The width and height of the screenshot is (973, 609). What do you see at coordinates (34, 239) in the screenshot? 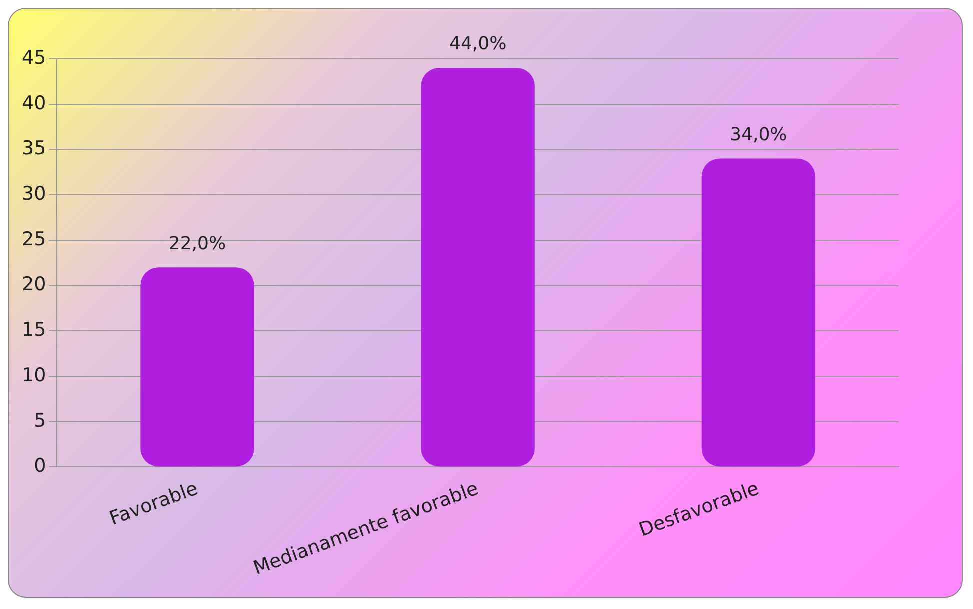
I see `y-tick-label: 25` at bounding box center [34, 239].